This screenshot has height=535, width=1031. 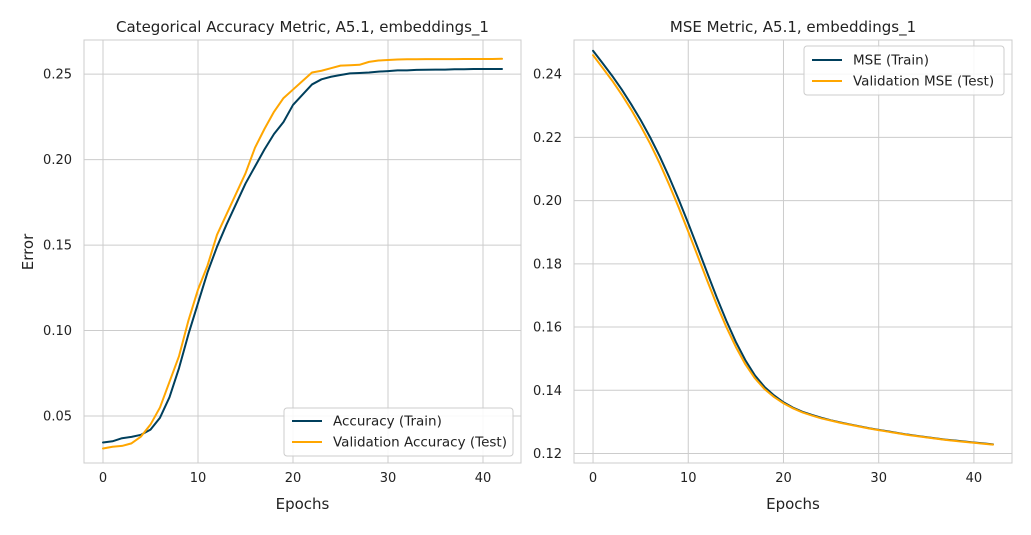 I want to click on y-tick-label: 0.24, so click(x=547, y=75).